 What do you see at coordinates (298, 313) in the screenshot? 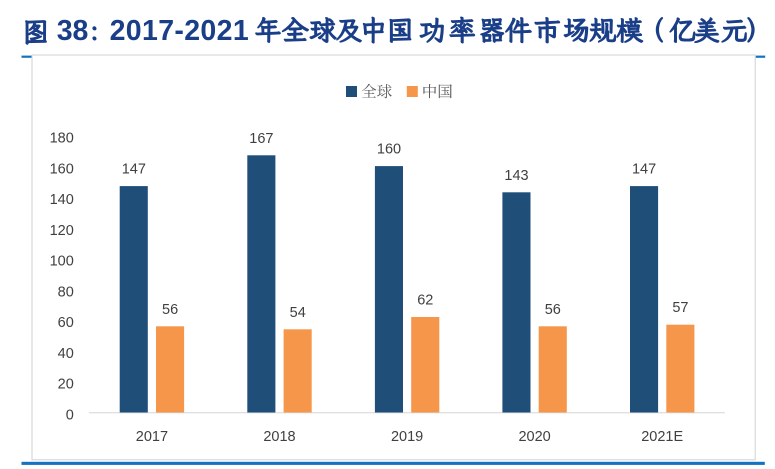
I see `svg-text: 54` at bounding box center [298, 313].